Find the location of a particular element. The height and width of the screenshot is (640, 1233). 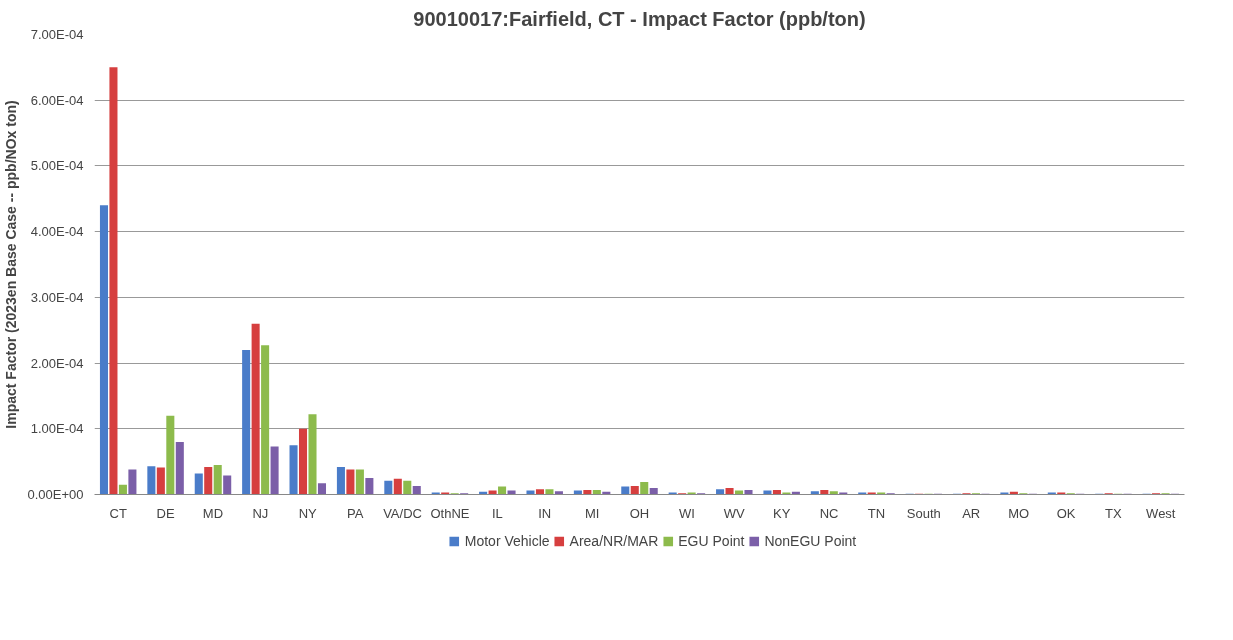

x-tick-label: MI is located at coordinates (592, 513).